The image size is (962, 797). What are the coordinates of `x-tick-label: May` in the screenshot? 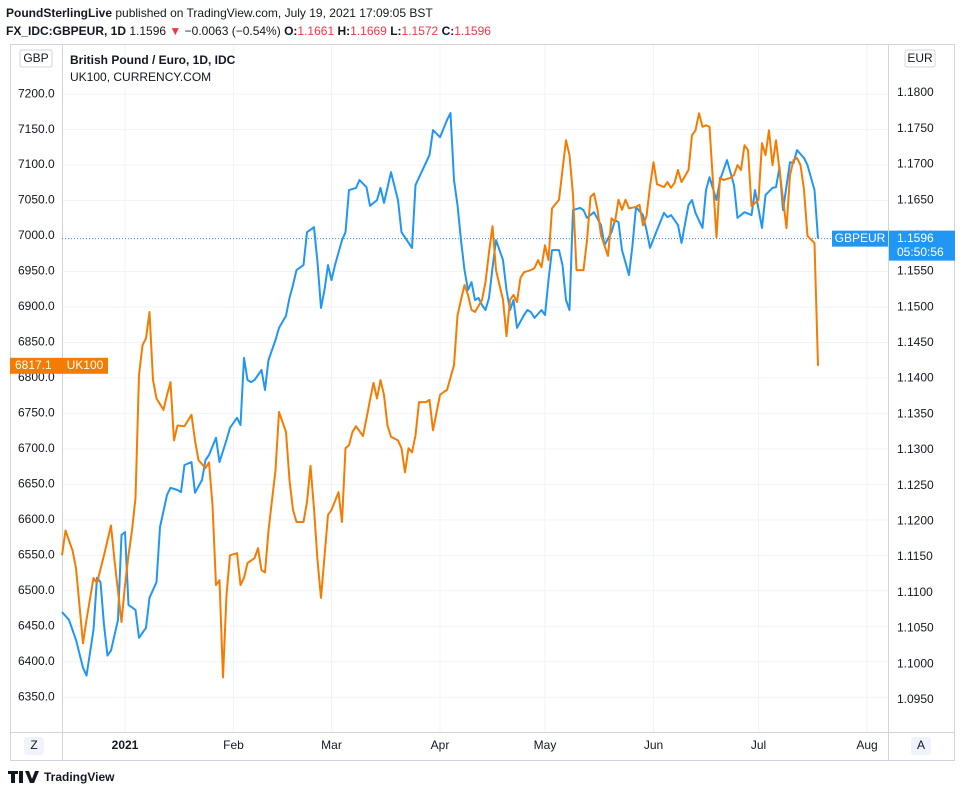 It's located at (545, 745).